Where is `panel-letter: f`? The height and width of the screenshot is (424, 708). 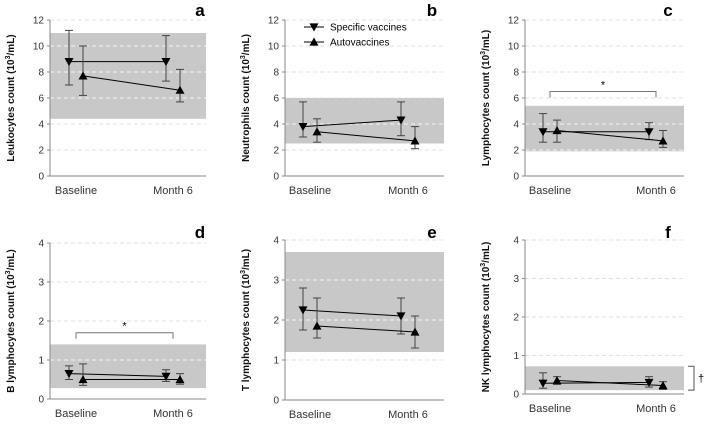 panel-letter: f is located at coordinates (668, 232).